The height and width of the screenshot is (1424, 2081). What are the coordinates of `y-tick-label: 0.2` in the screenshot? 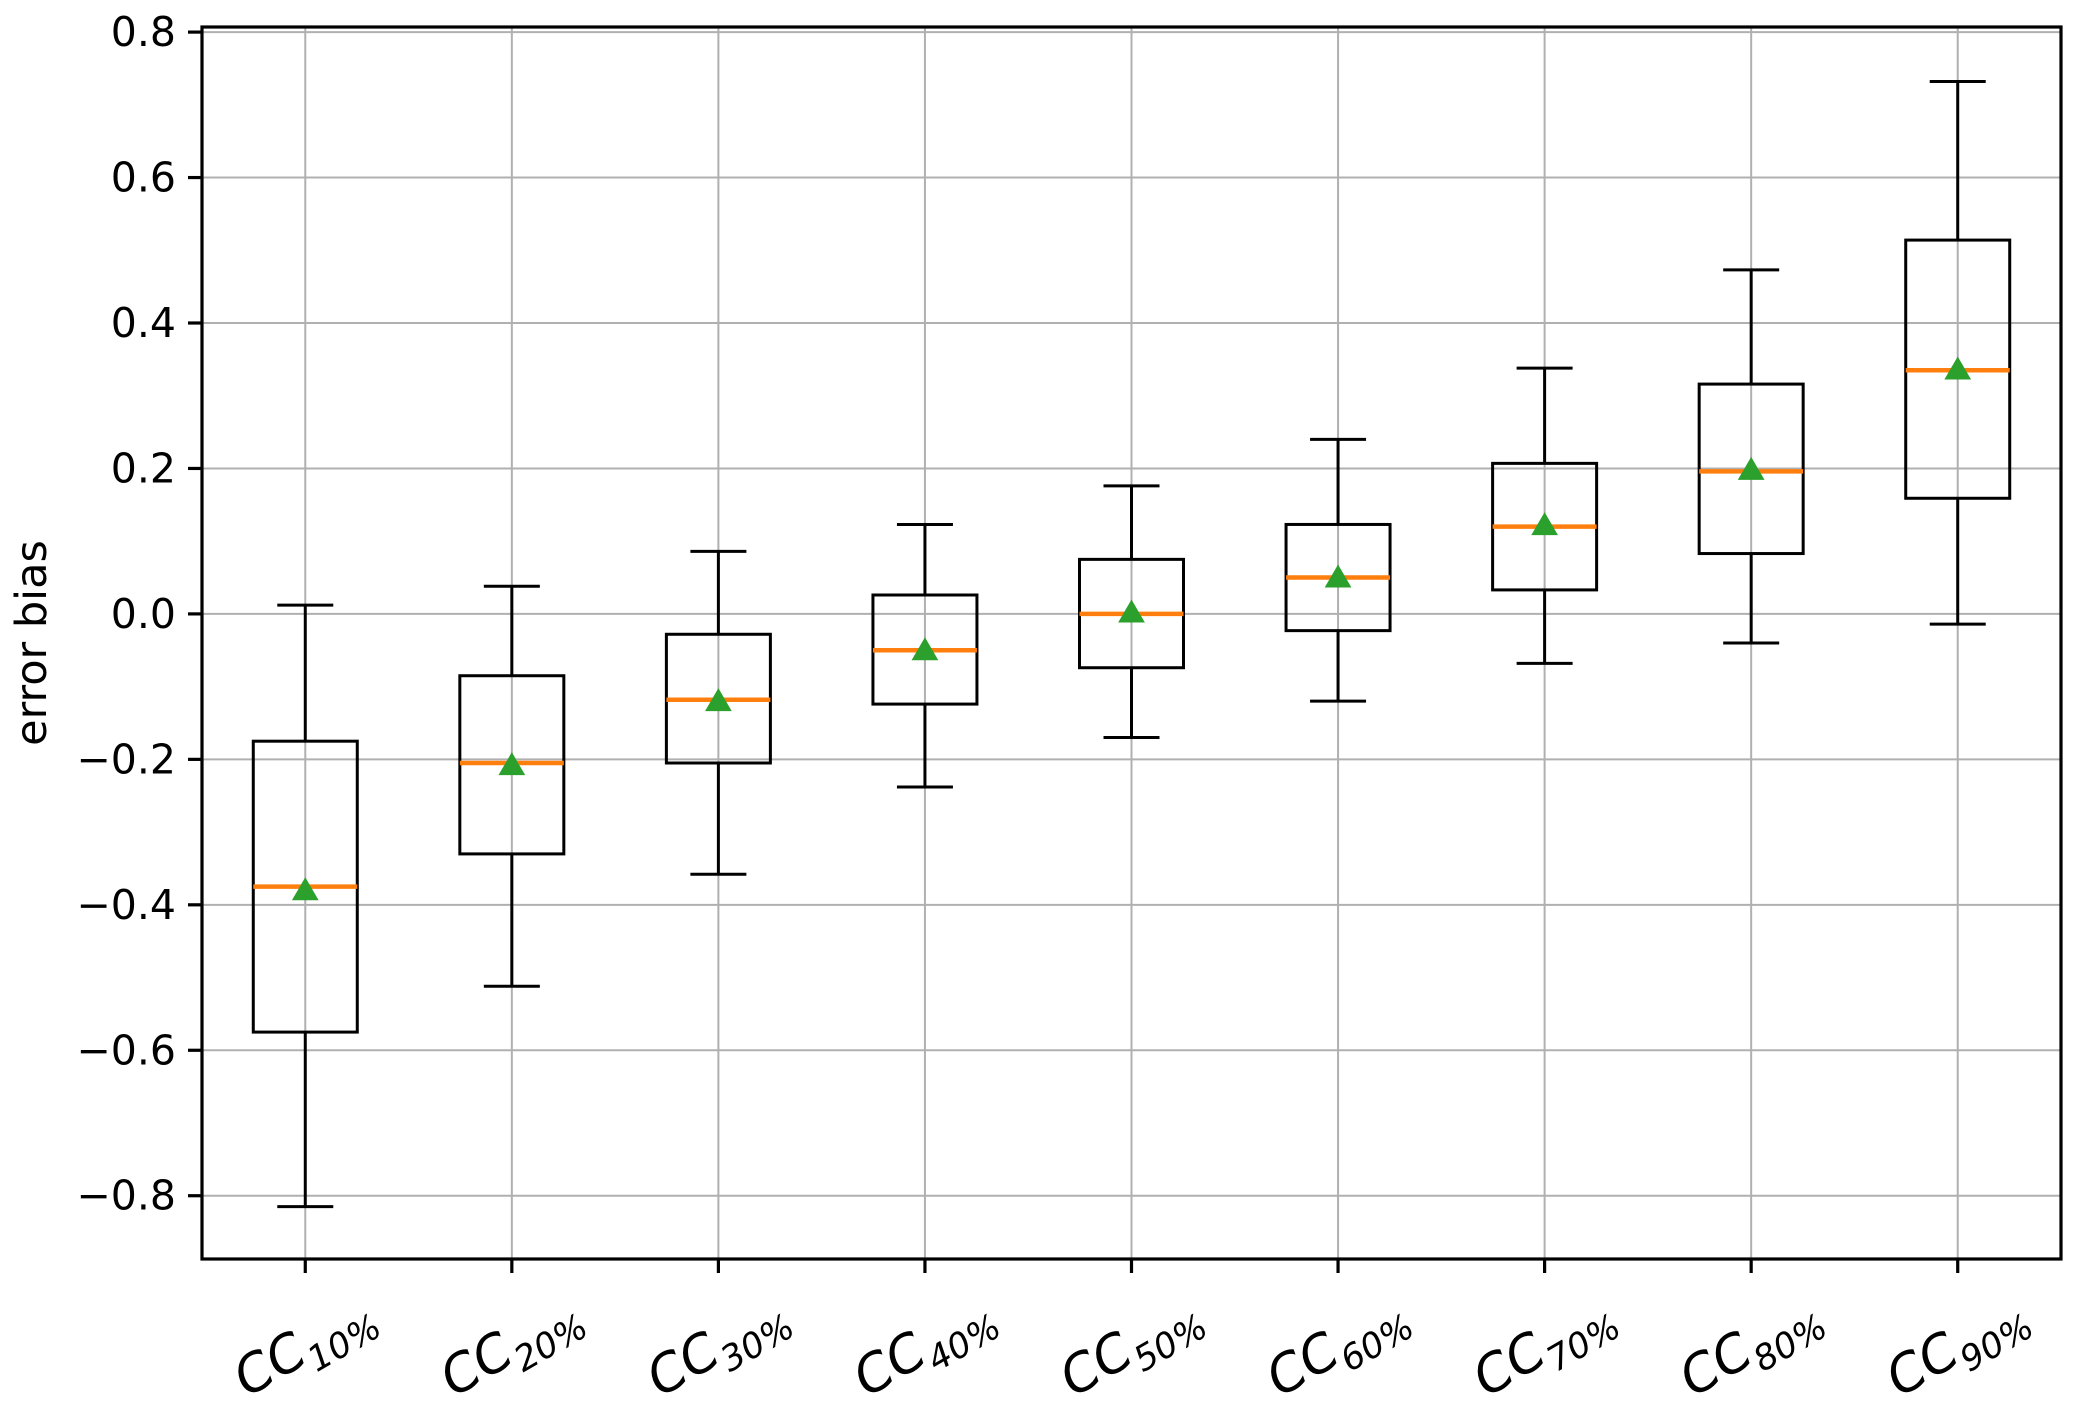 It's located at (143, 468).